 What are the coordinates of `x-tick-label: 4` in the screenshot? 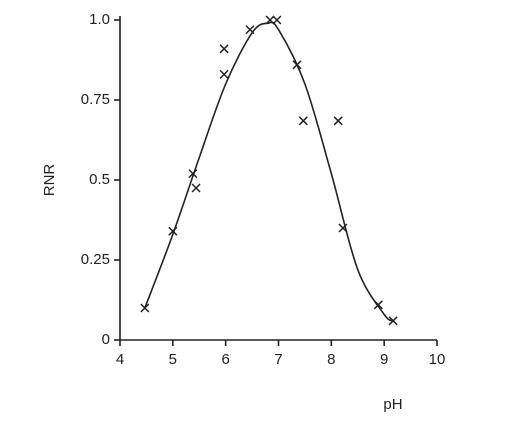 It's located at (120, 359).